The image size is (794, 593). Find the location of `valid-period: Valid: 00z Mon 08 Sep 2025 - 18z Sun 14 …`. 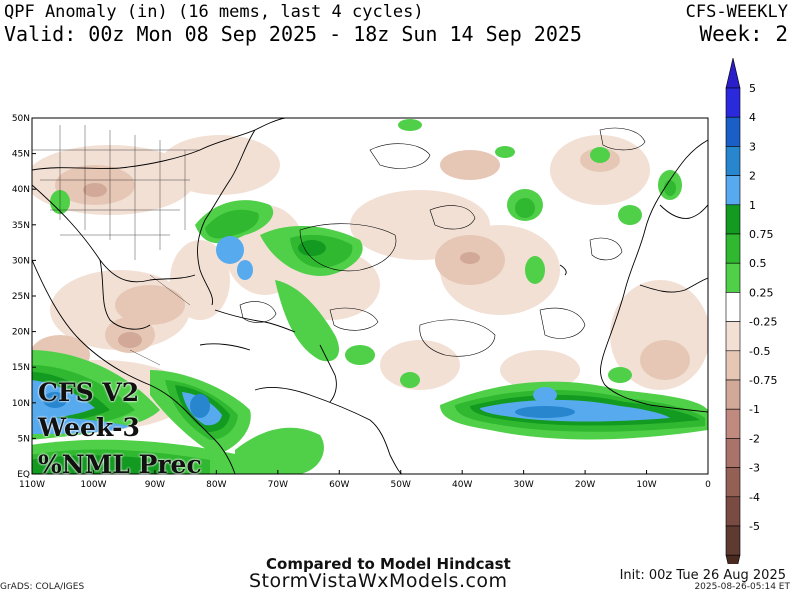

valid-period: Valid: 00z Mon 08 Sep 2025 - 18z Sun 14 … is located at coordinates (293, 34).